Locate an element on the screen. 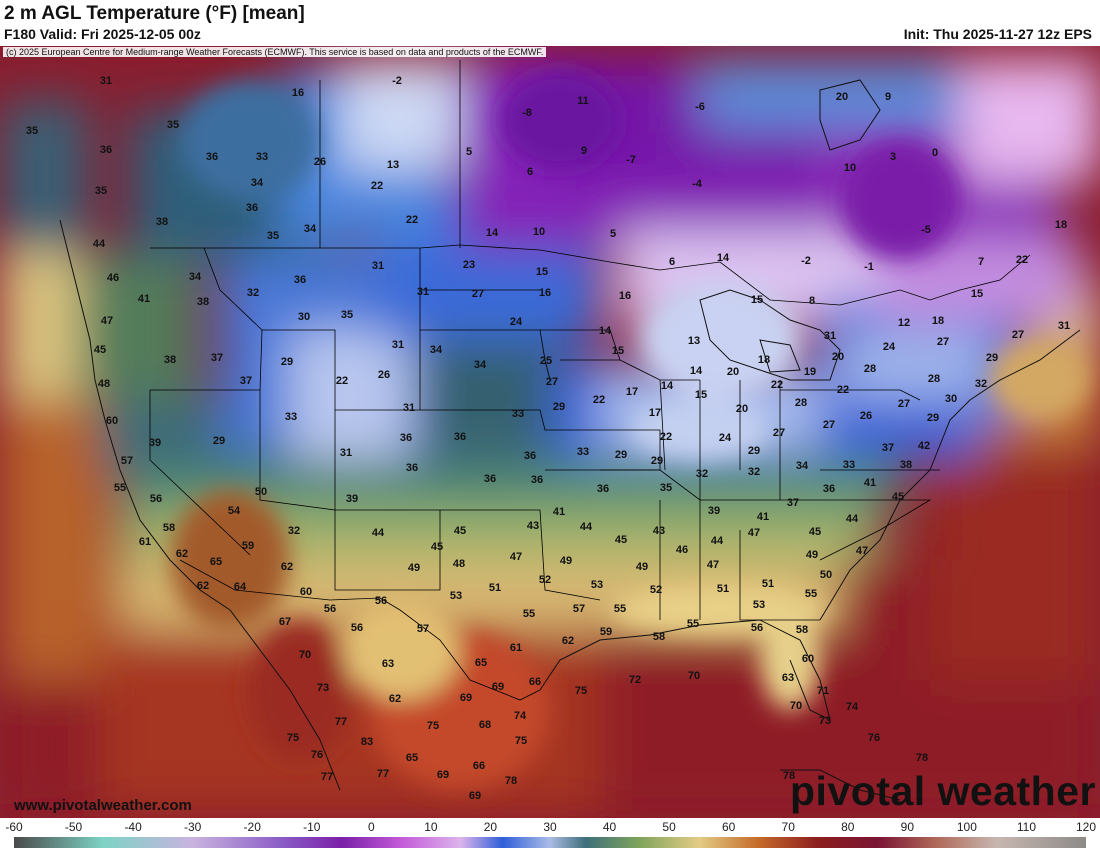 The height and width of the screenshot is (850, 1100). temperature-label: 52 is located at coordinates (545, 580).